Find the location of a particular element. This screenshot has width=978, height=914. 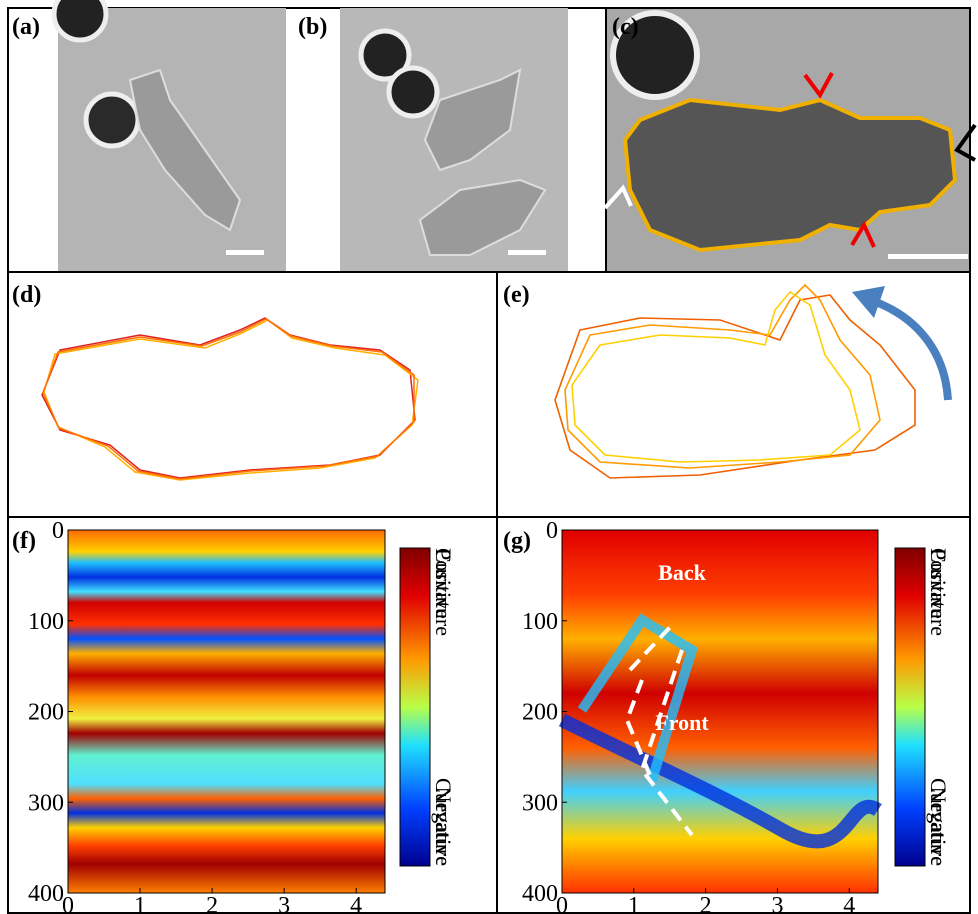

panel-label: (a) is located at coordinates (26, 27).